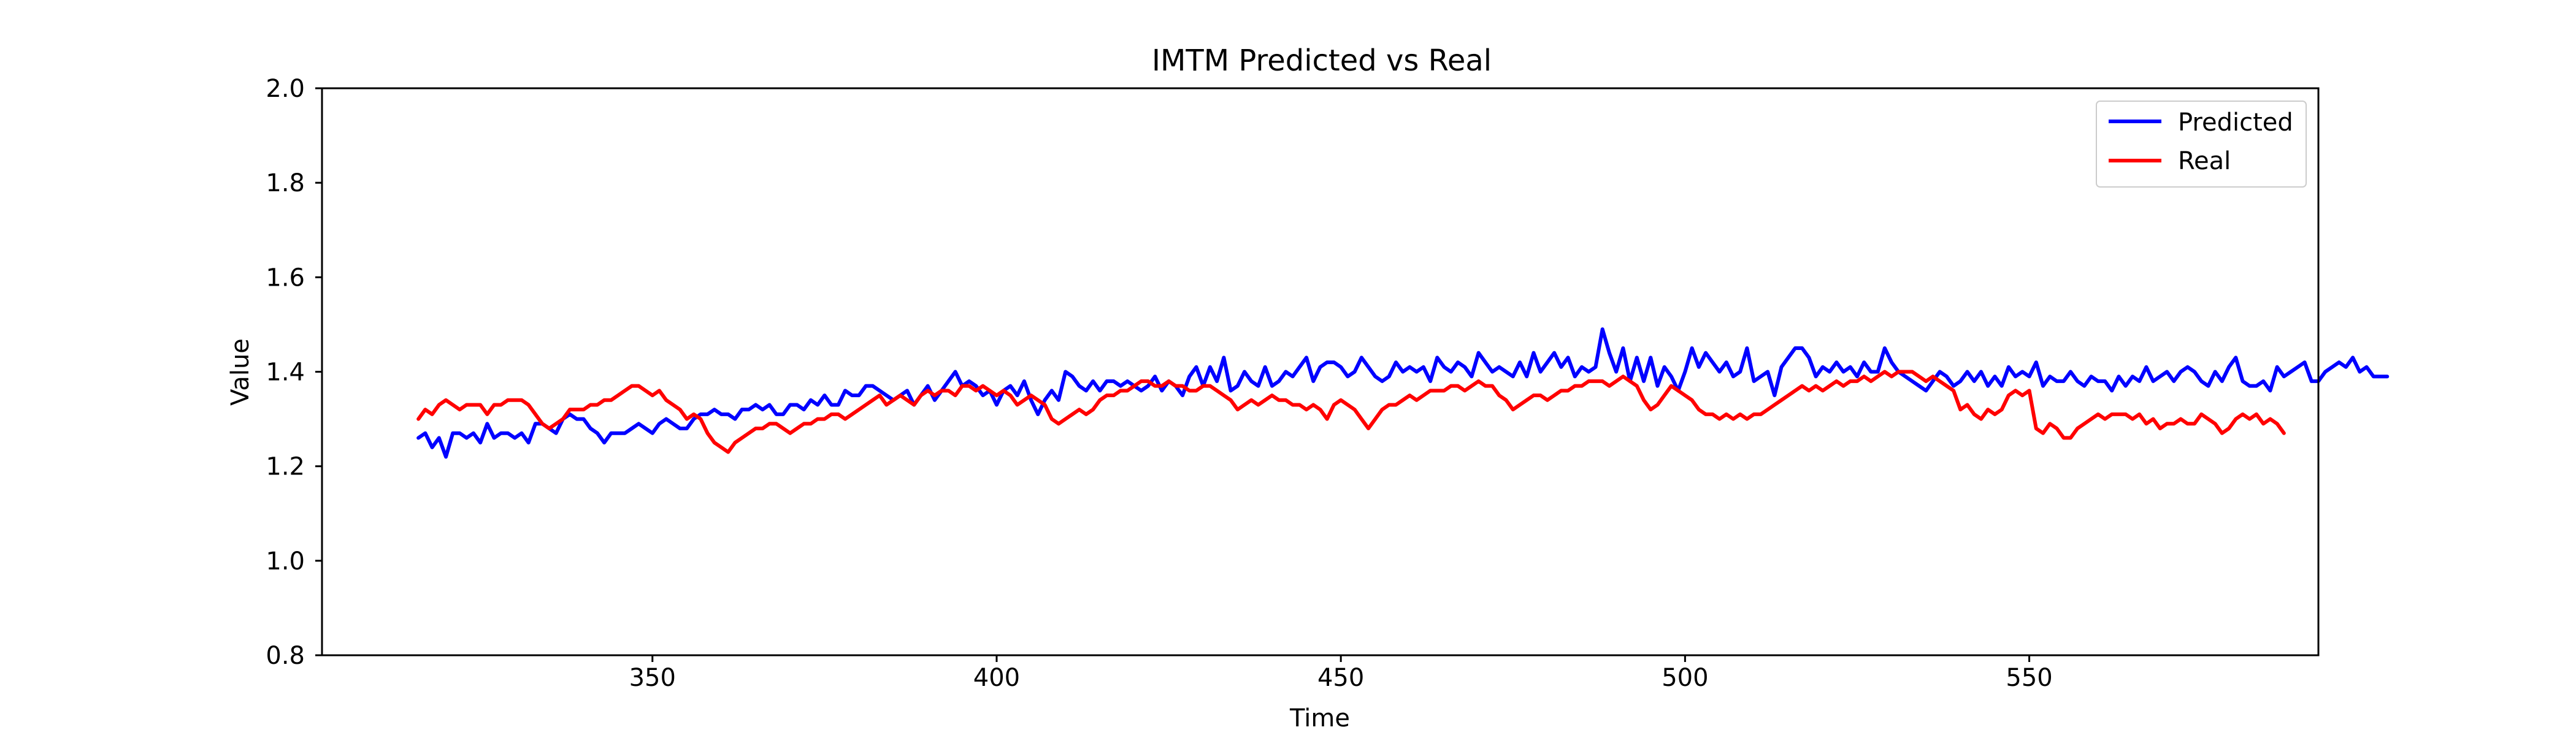 This screenshot has width=2576, height=738. Describe the element at coordinates (2201, 144) in the screenshot. I see `legend: Predicted Real` at that location.